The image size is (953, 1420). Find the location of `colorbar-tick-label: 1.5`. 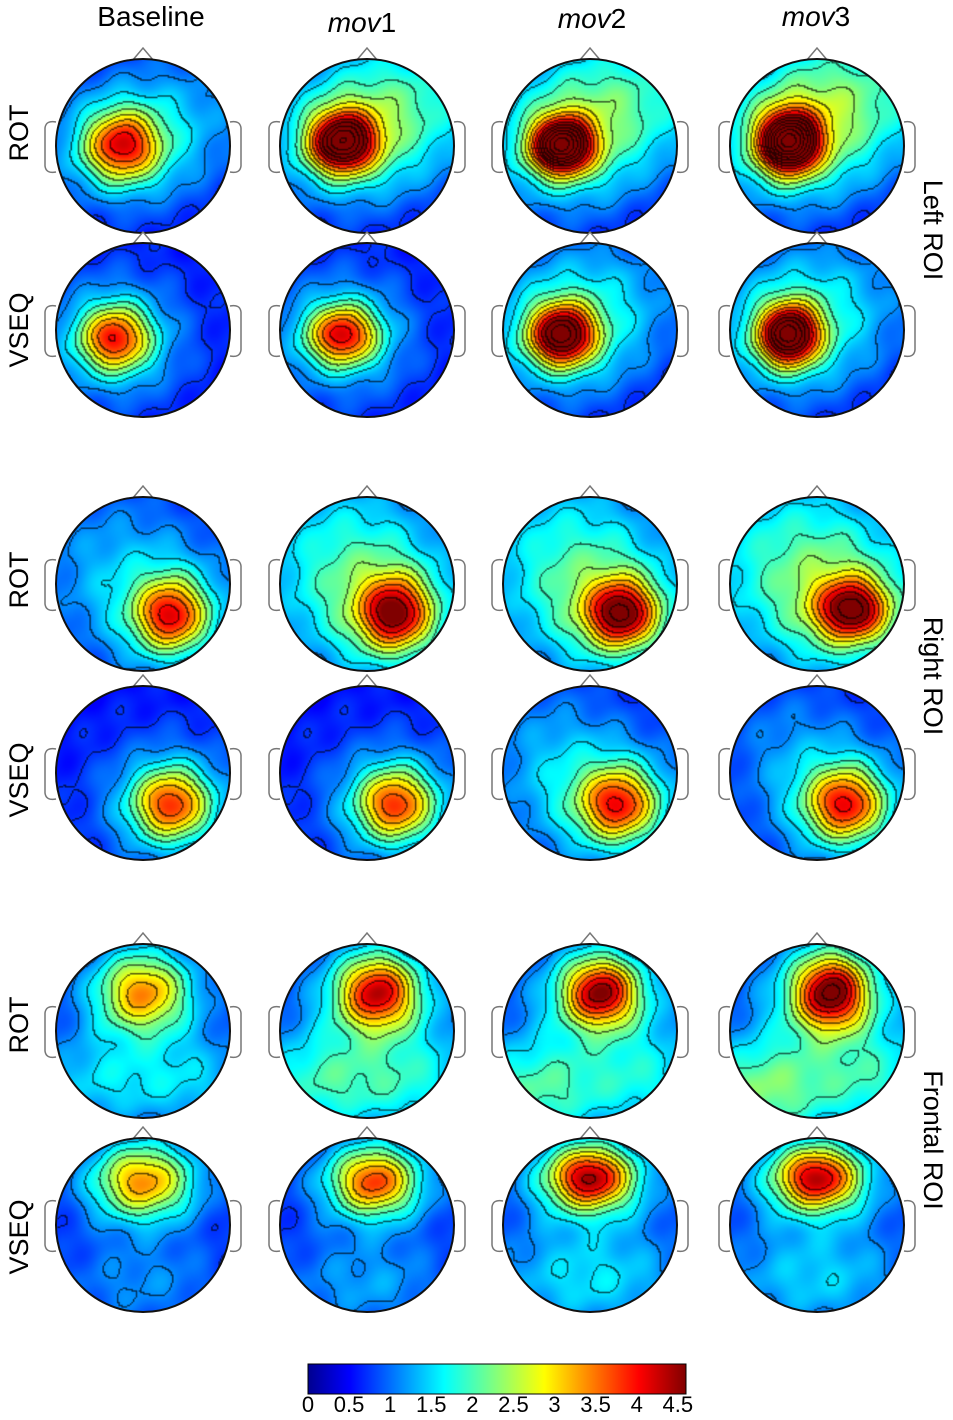

colorbar-tick-label: 1.5 is located at coordinates (431, 1404).